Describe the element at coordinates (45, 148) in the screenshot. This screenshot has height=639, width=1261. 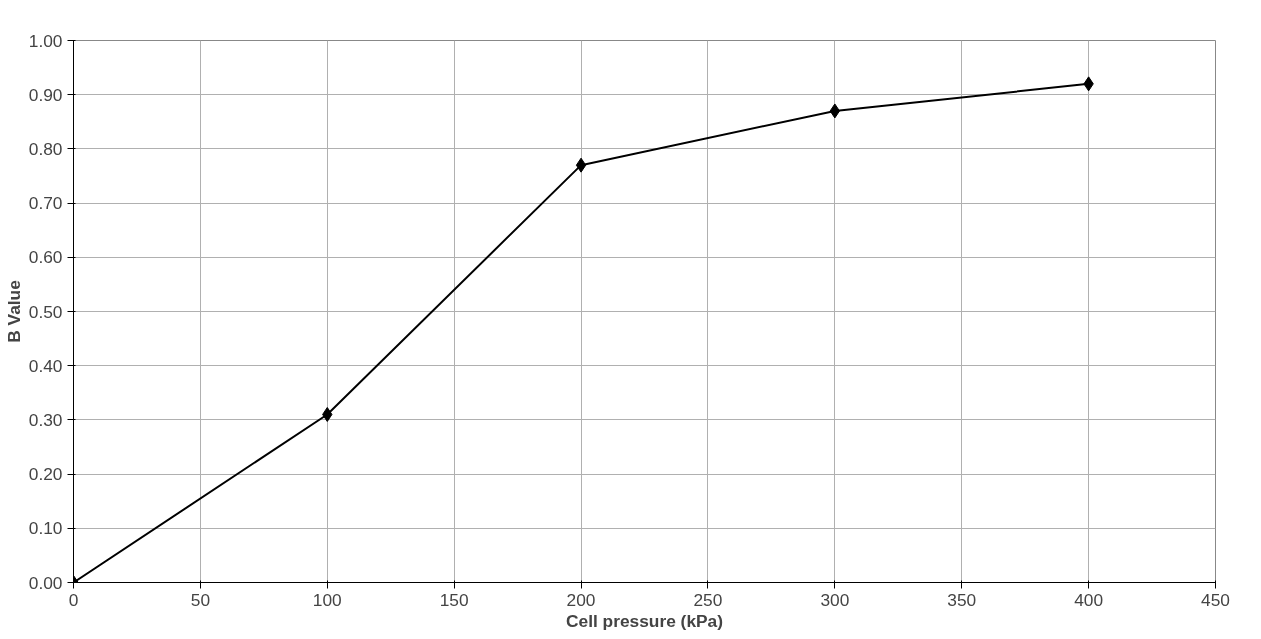
I see `y-tick-label: 0.80` at that location.